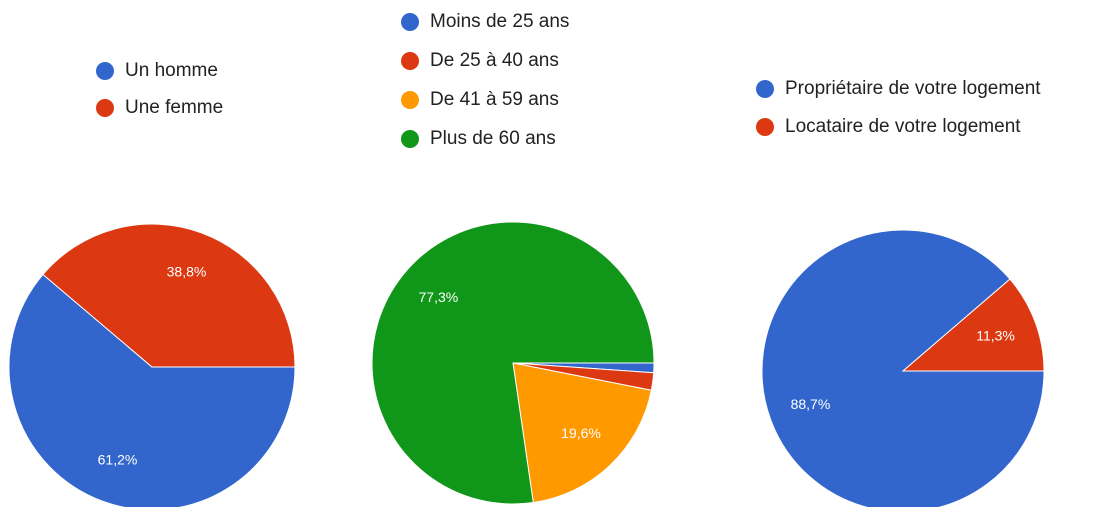 This screenshot has width=1118, height=507. What do you see at coordinates (171, 70) in the screenshot?
I see `legend-label: Un homme` at bounding box center [171, 70].